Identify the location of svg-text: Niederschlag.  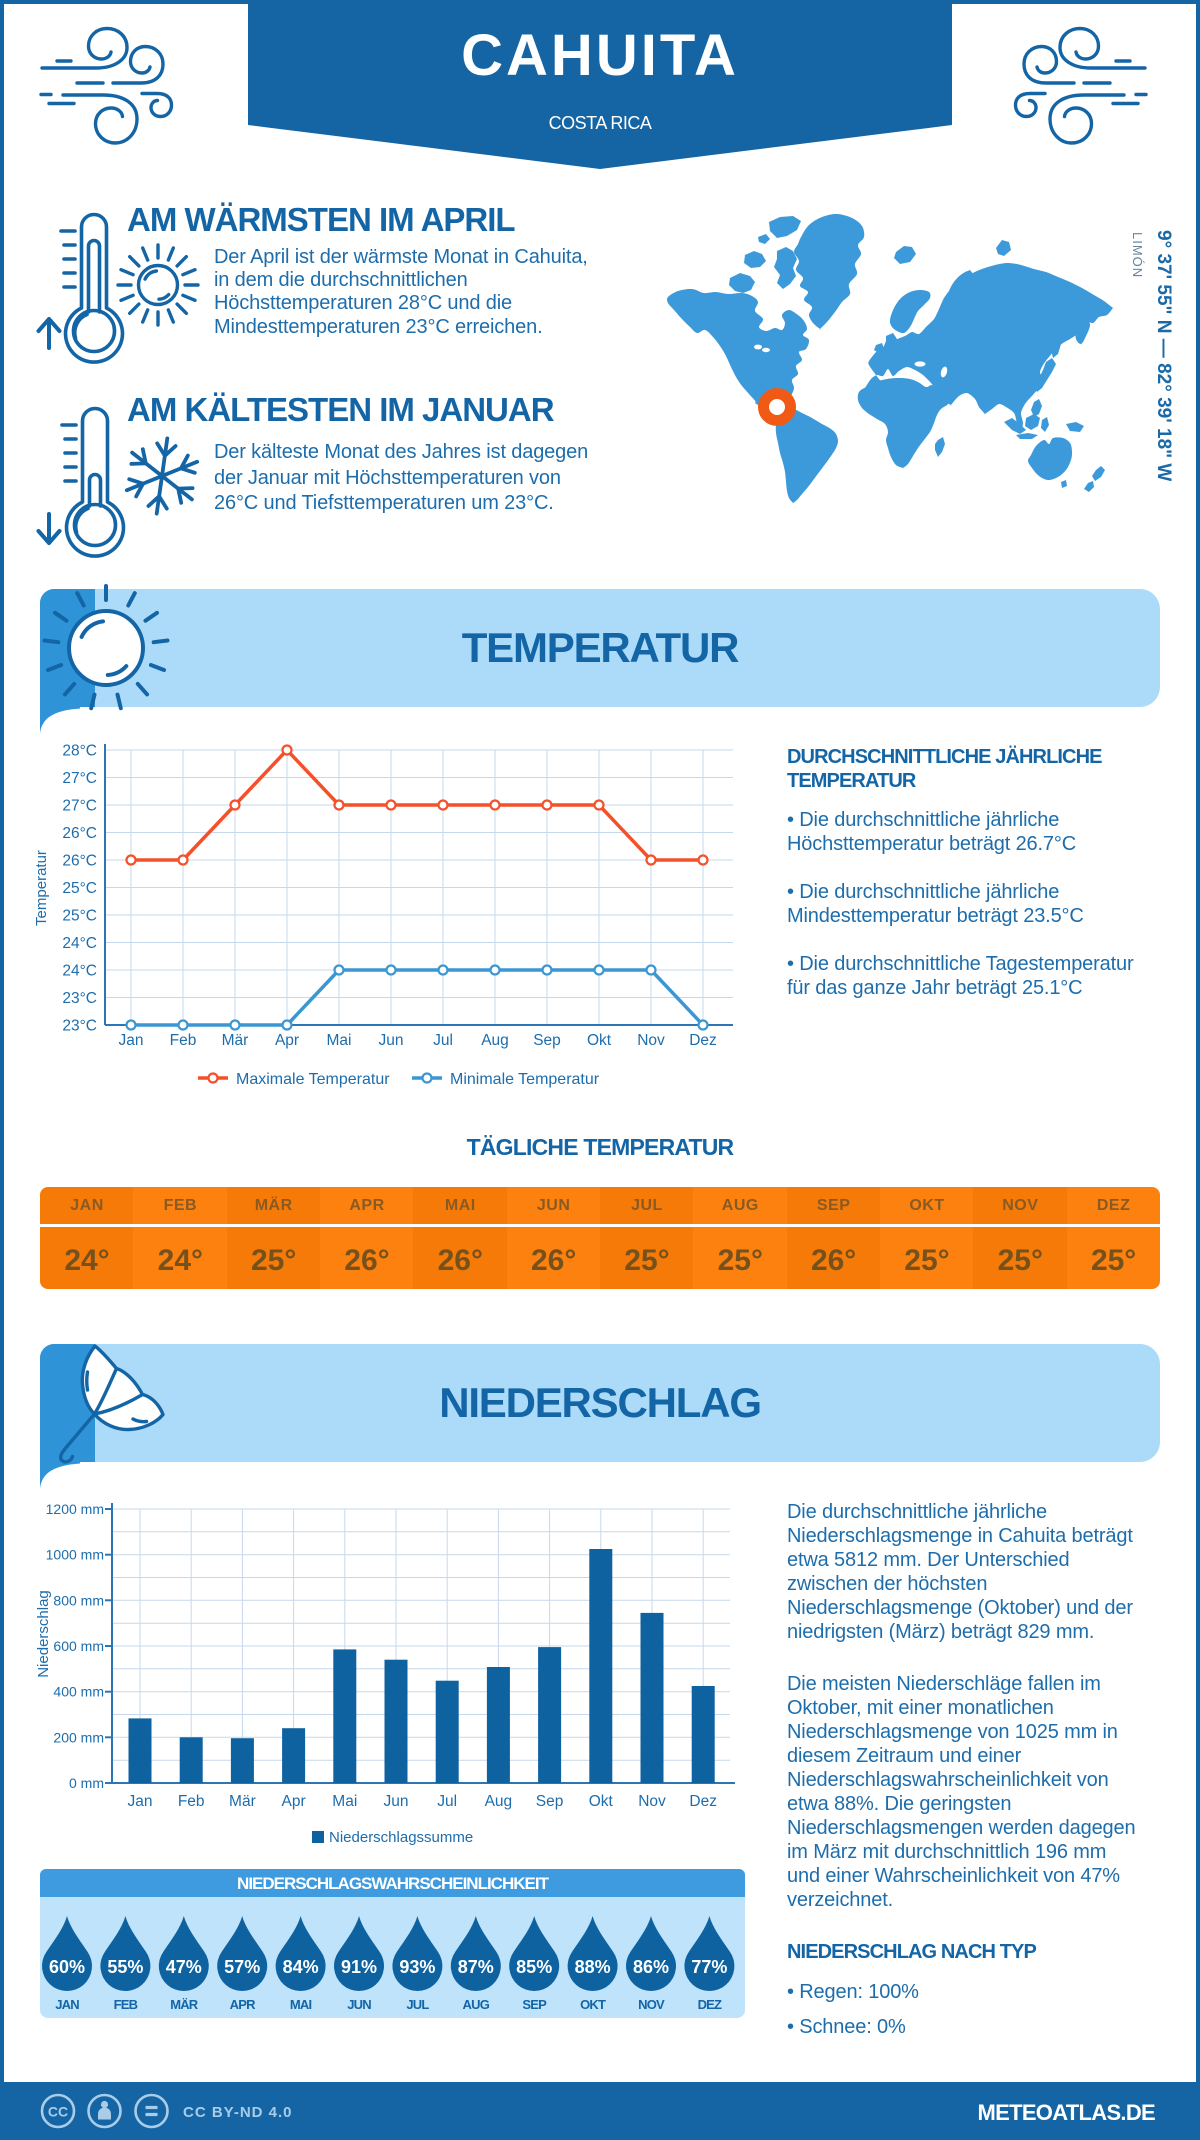
(43, 1634).